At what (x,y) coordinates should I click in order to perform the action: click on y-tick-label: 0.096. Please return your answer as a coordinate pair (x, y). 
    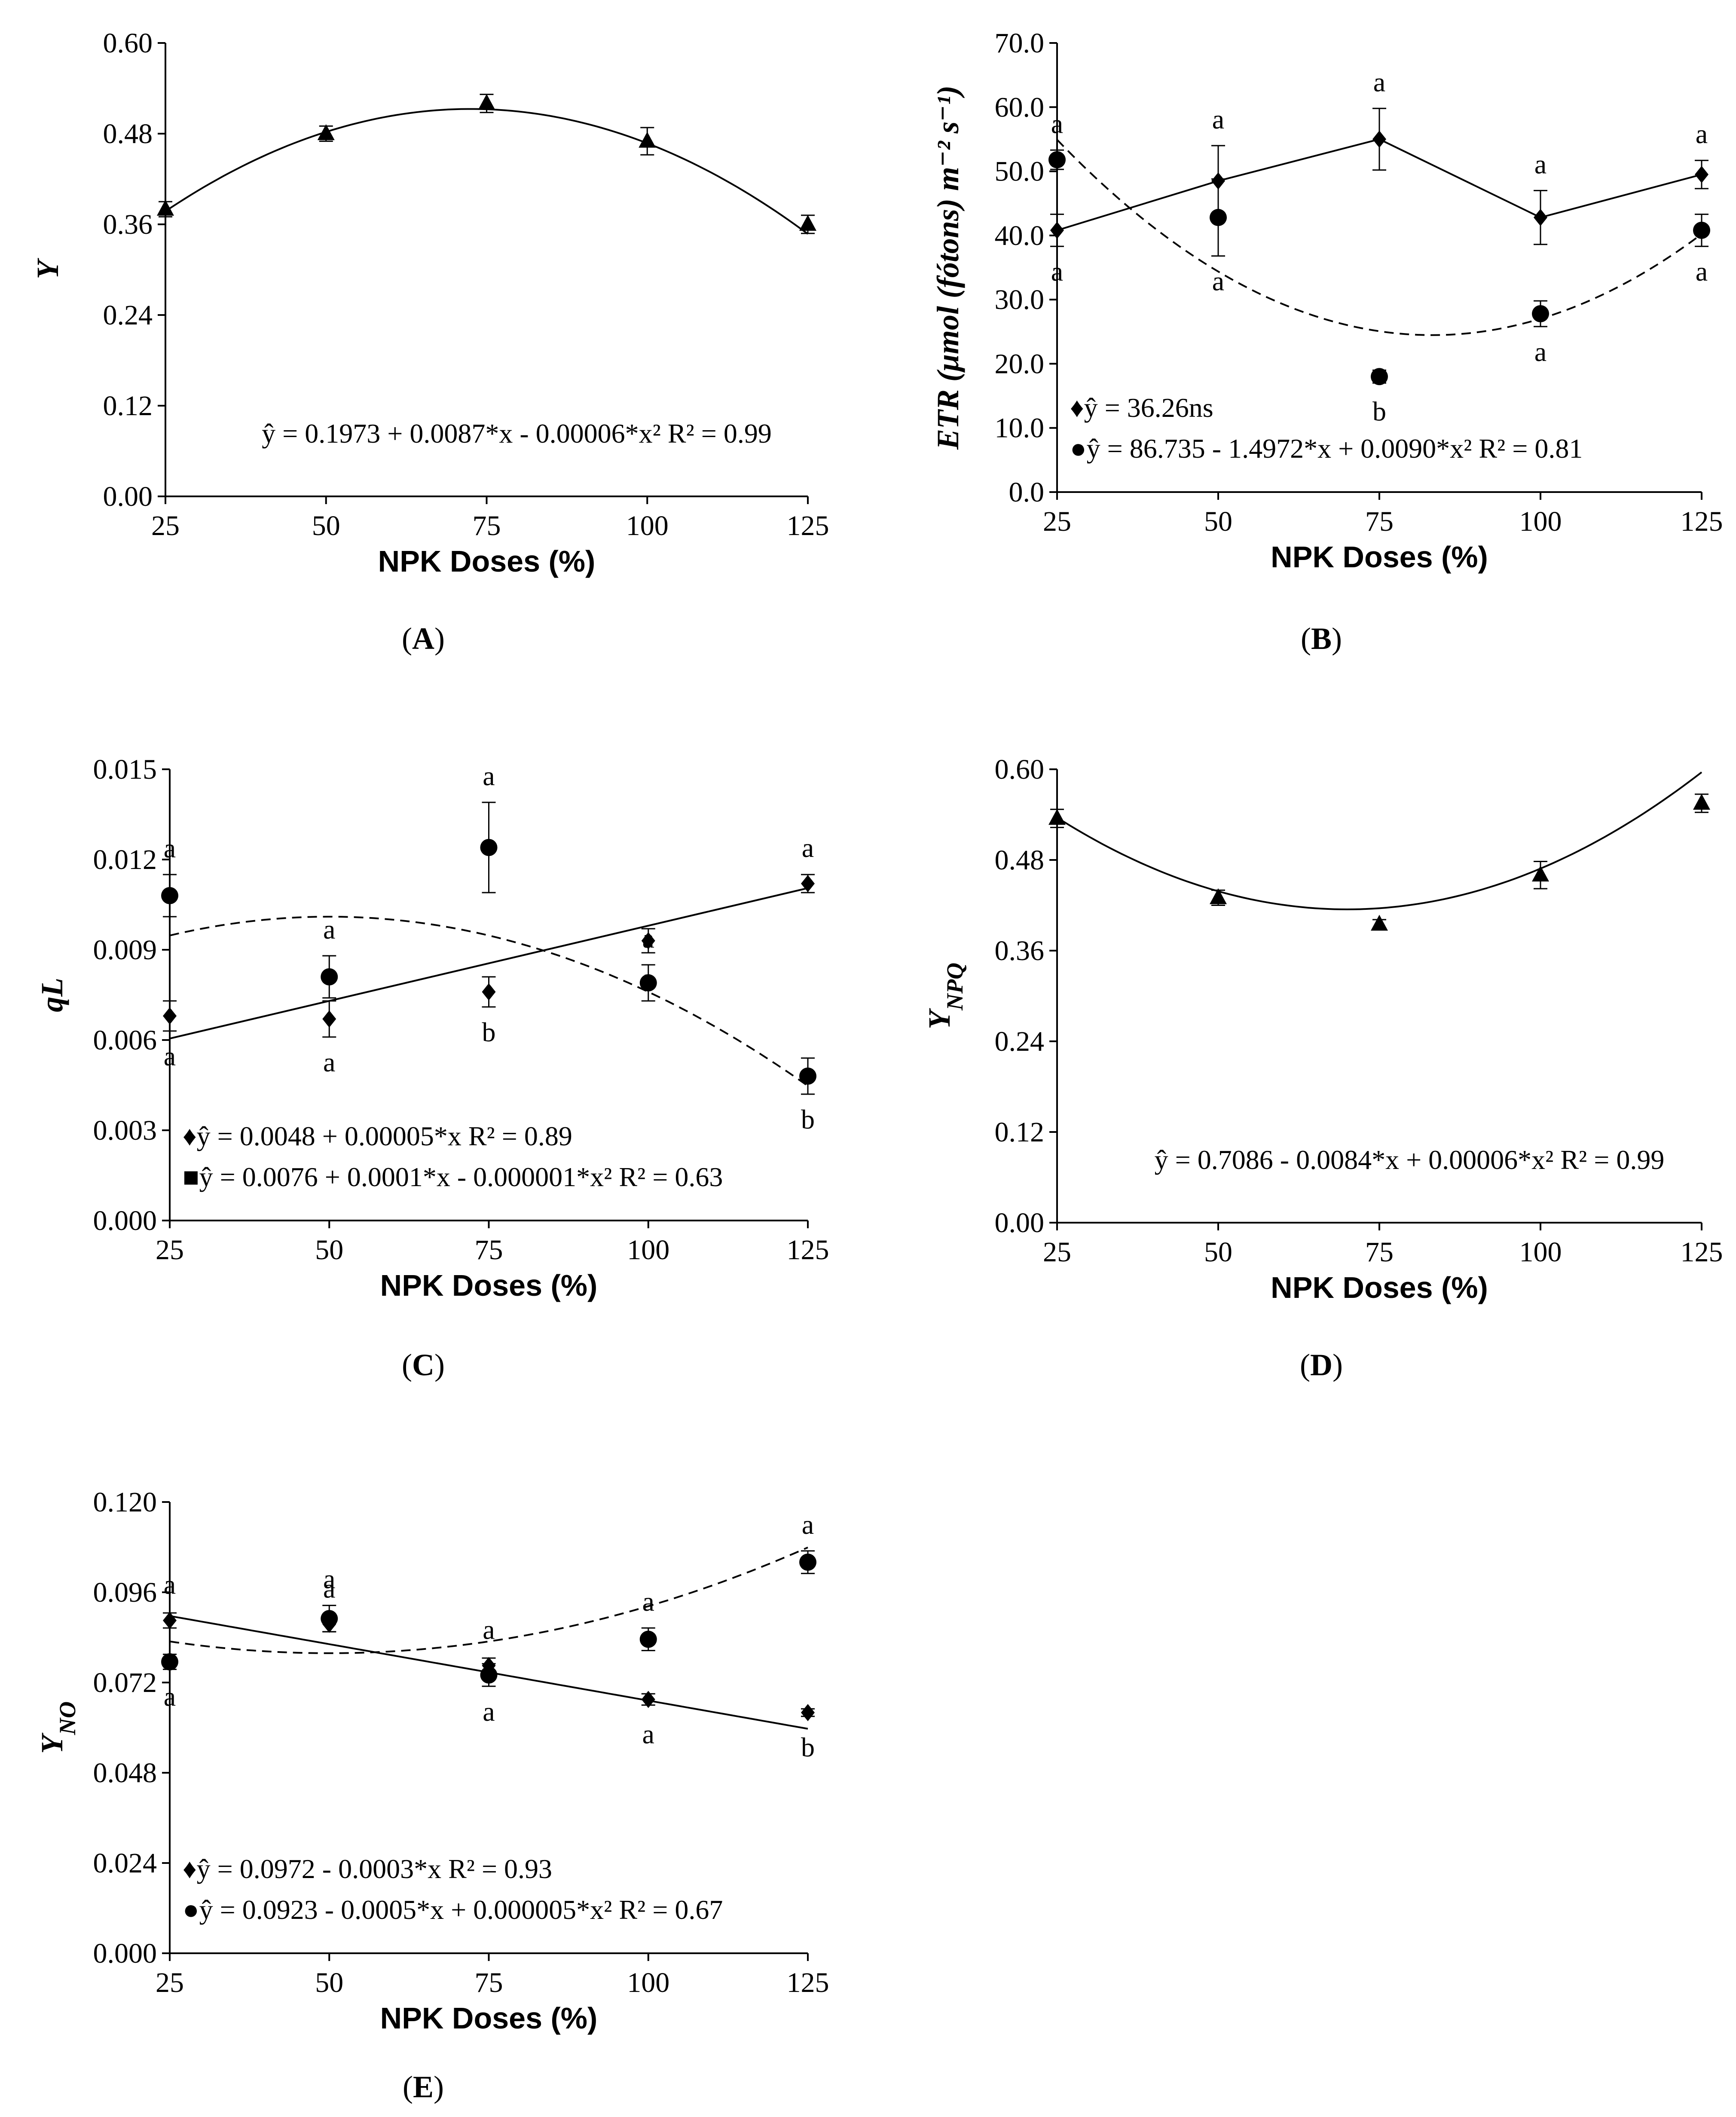
    Looking at the image, I should click on (125, 1593).